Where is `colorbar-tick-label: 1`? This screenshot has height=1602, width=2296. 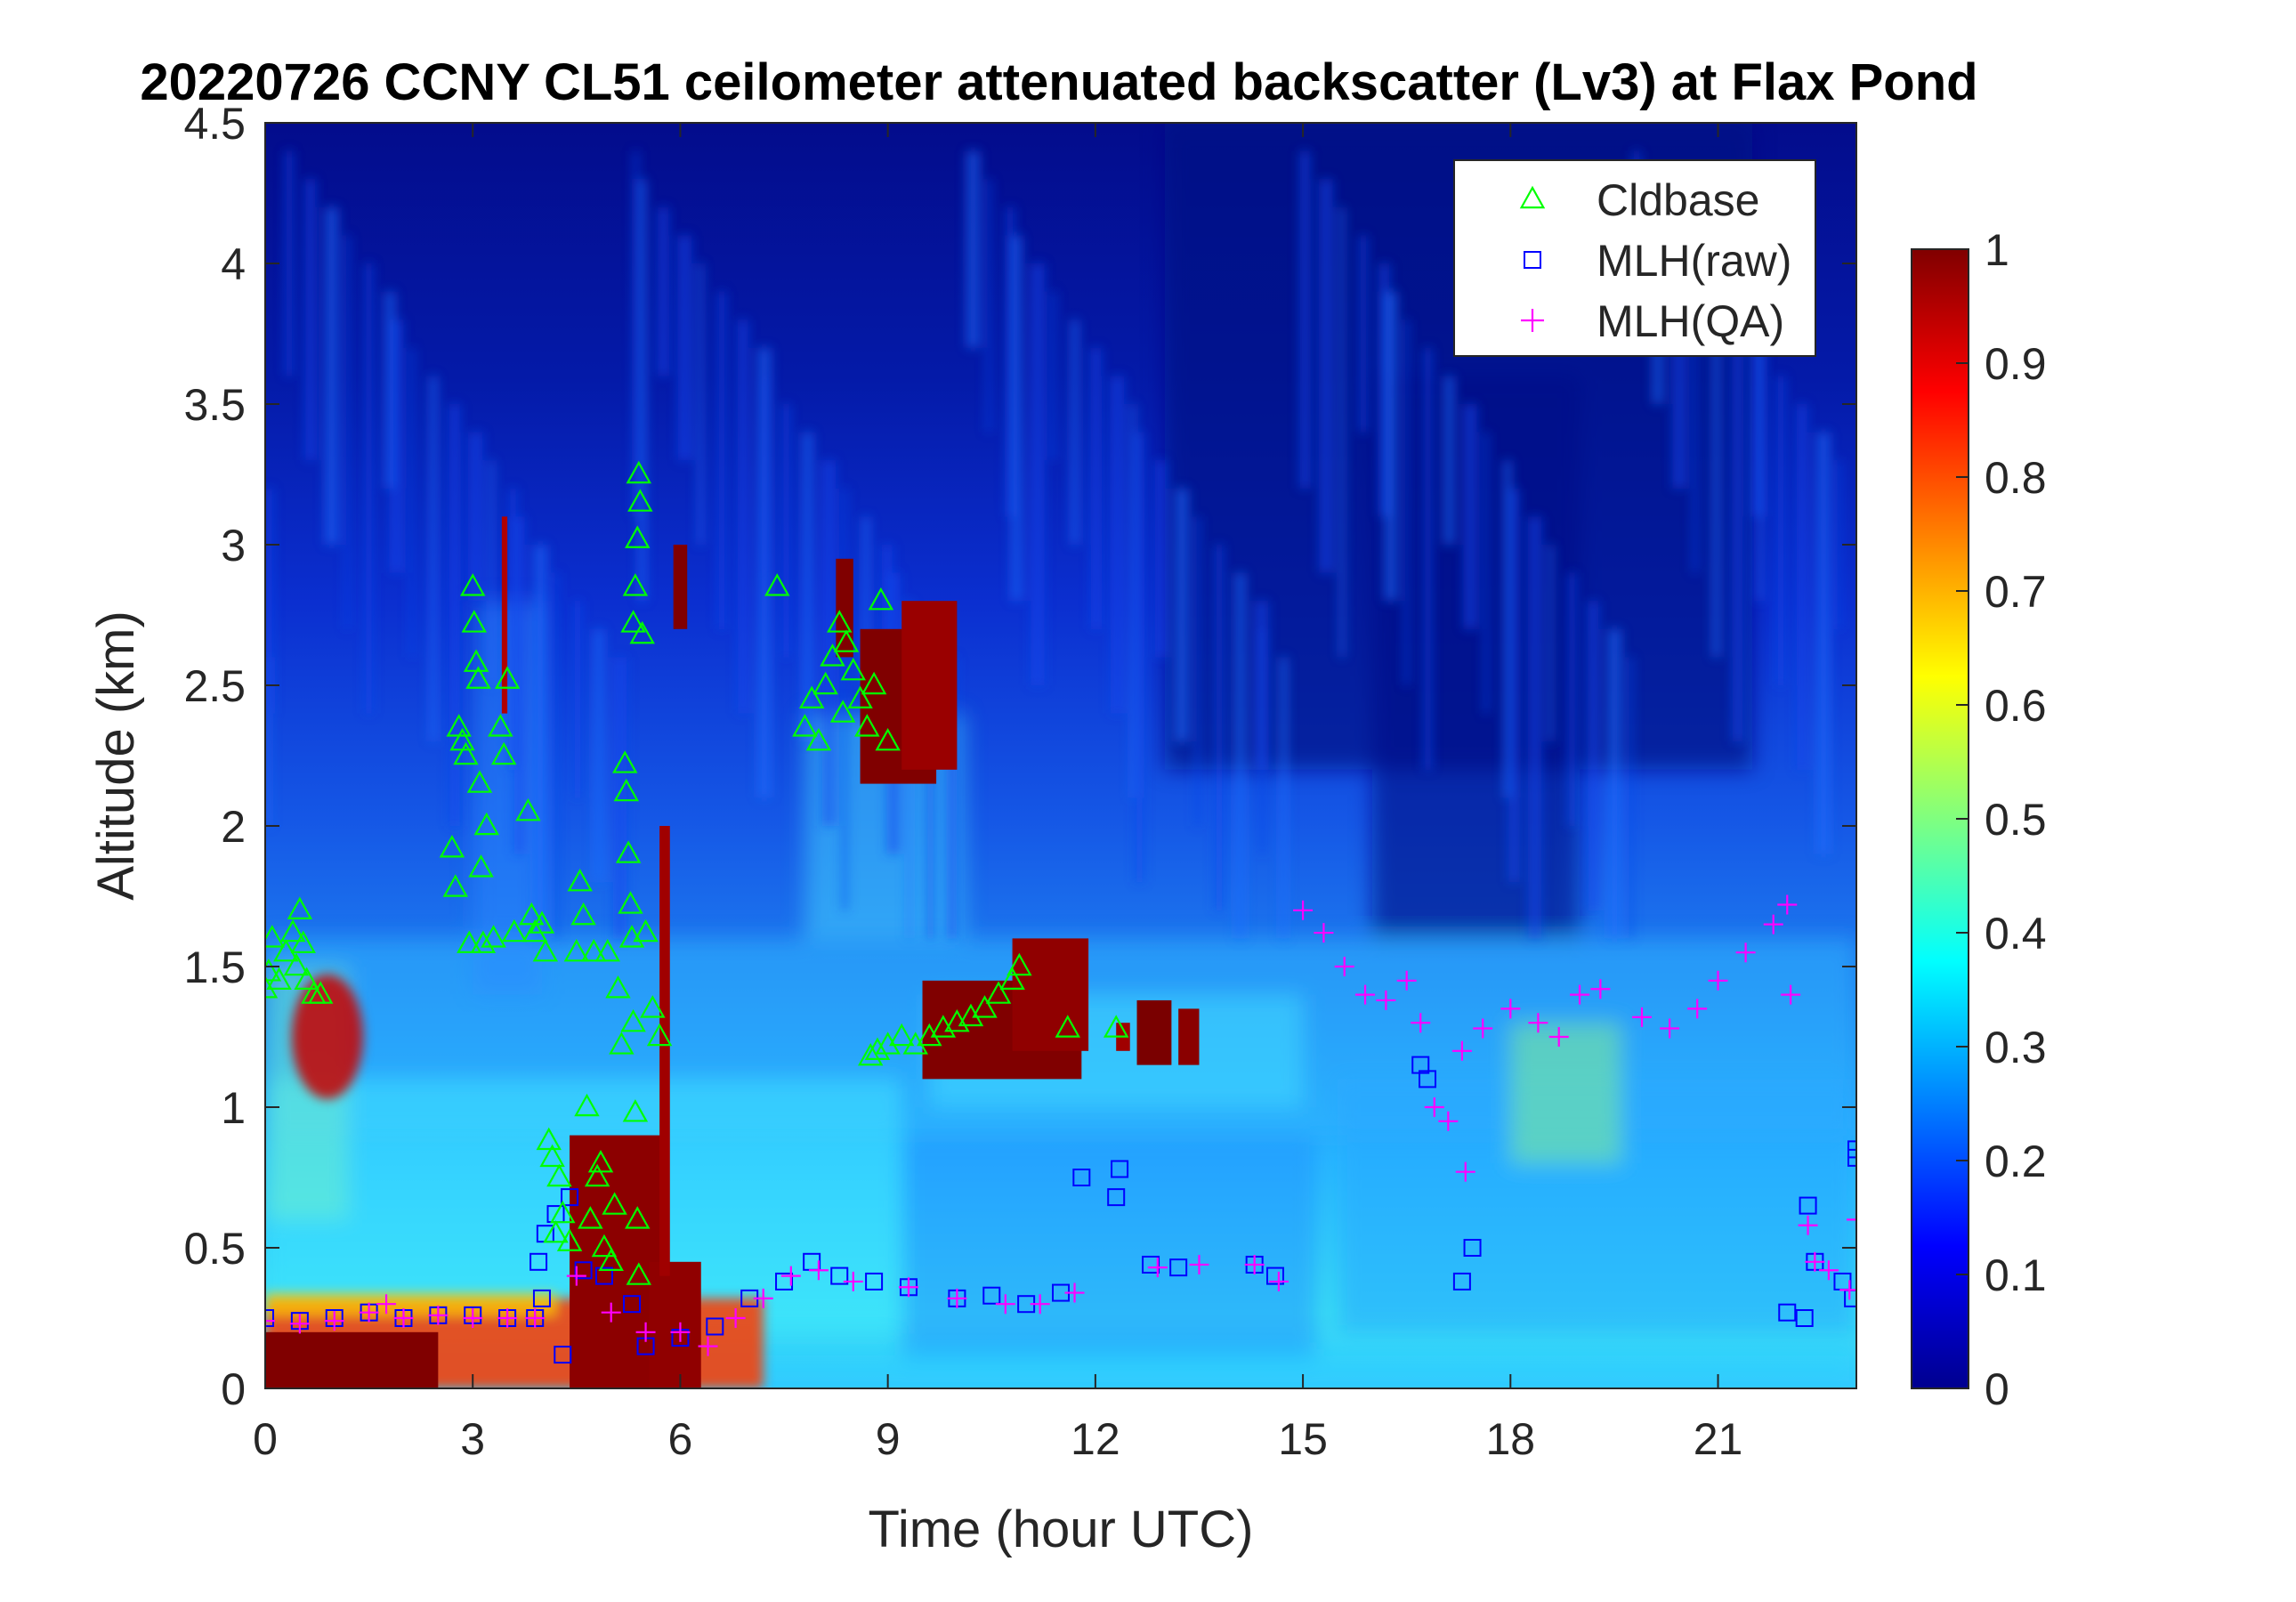 colorbar-tick-label: 1 is located at coordinates (1997, 250).